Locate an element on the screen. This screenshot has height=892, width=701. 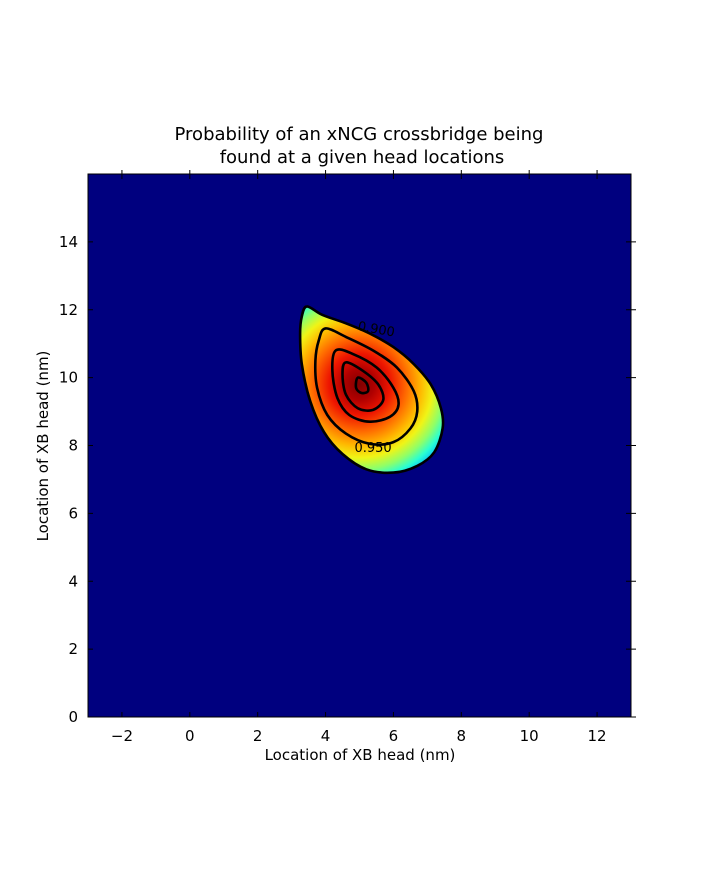
y-axis-label: Location of XB head (nm) is located at coordinates (43, 446).